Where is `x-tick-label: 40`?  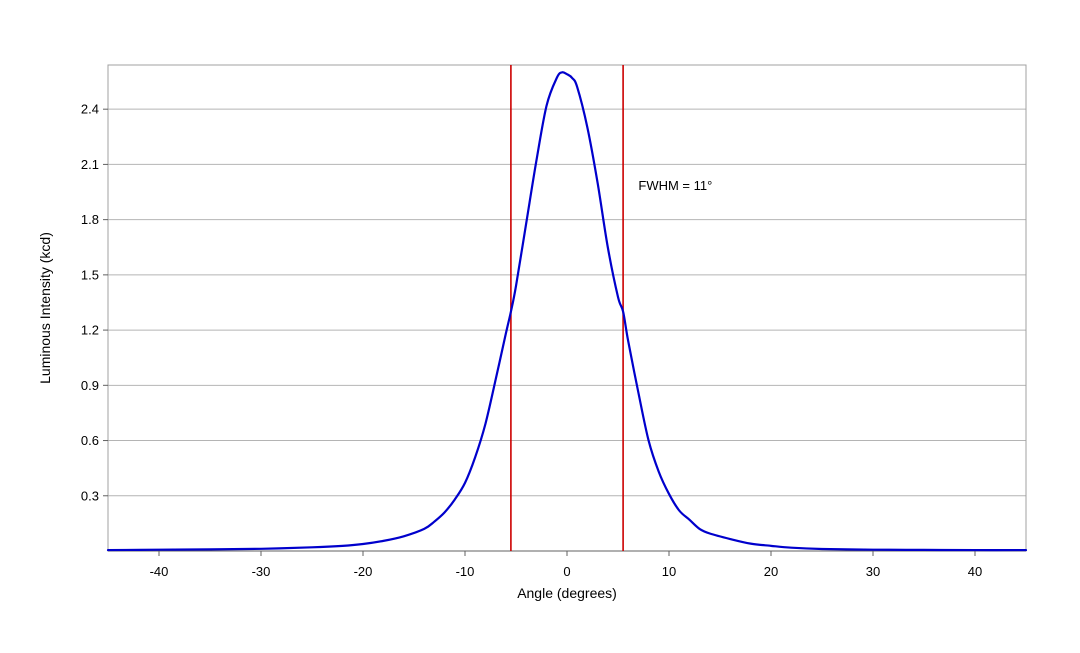
x-tick-label: 40 is located at coordinates (975, 571).